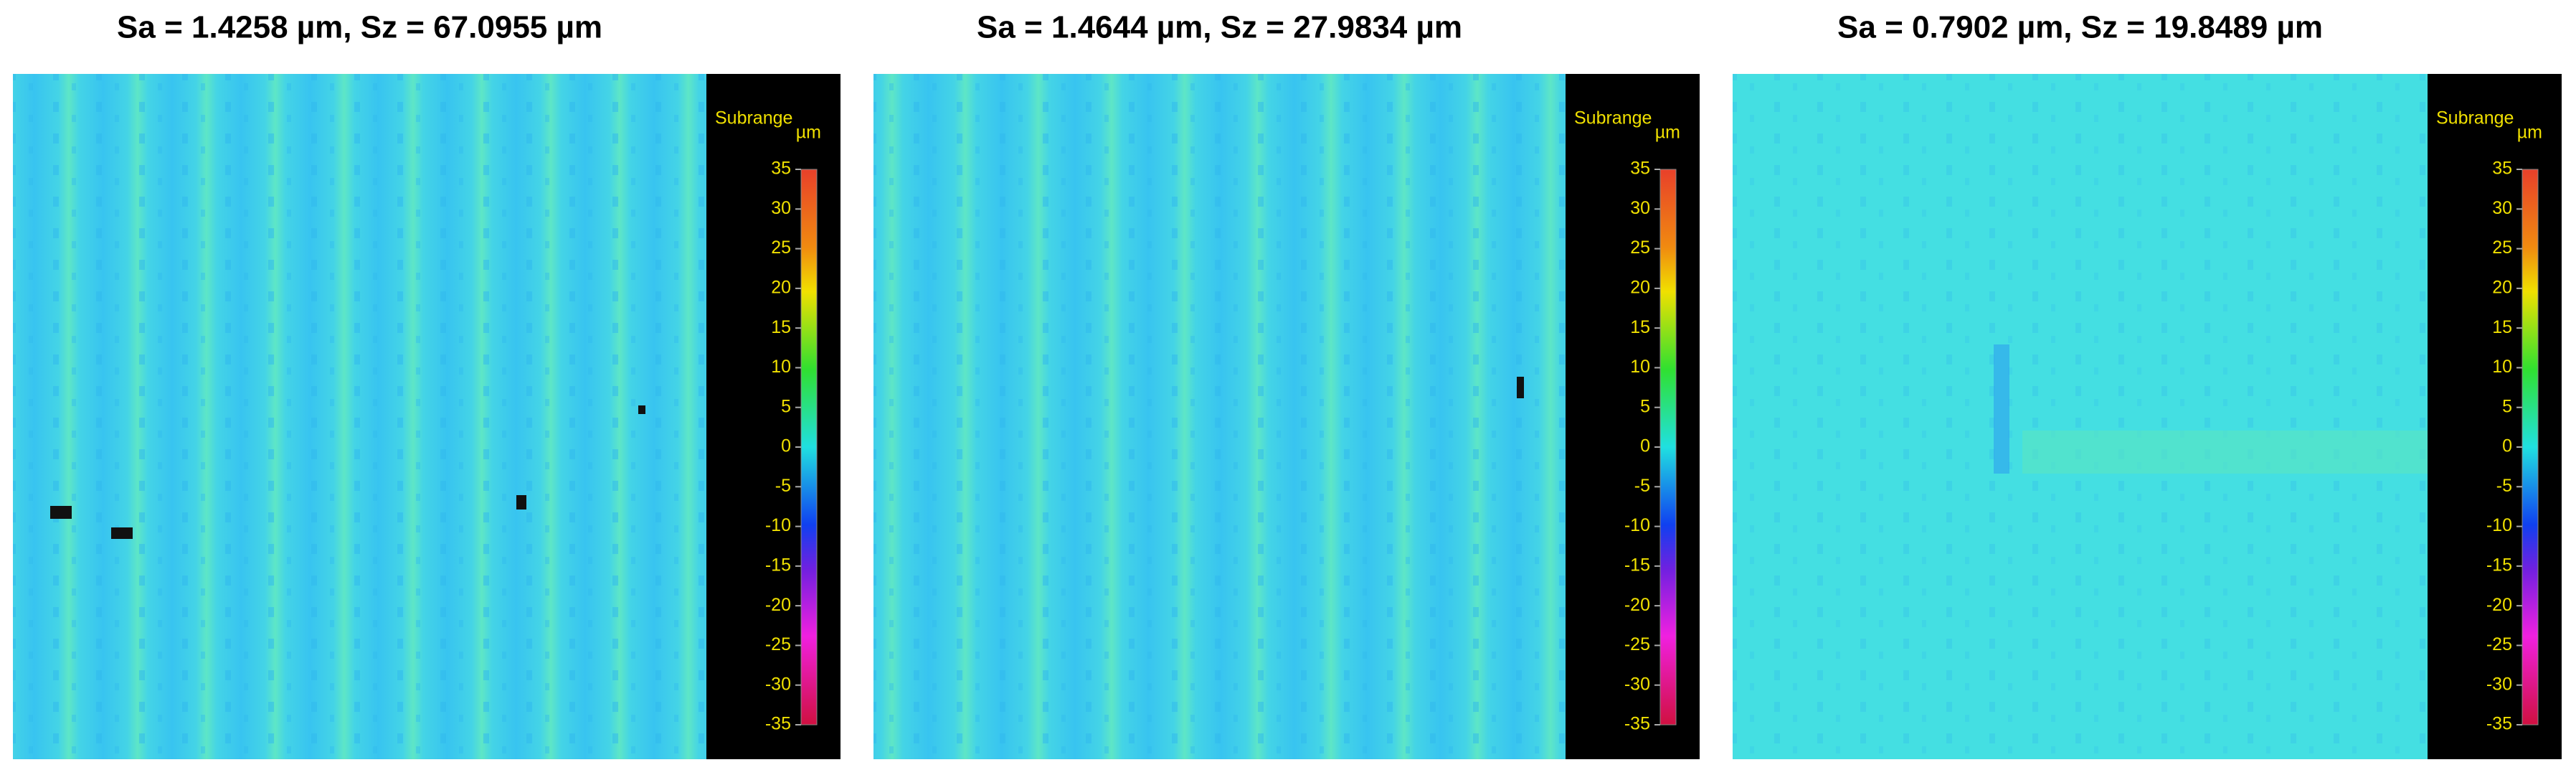 This screenshot has width=2576, height=775. I want to click on panel-title: Sa = 1.4644 µm, Sz = 27.9834 µm, so click(1219, 27).